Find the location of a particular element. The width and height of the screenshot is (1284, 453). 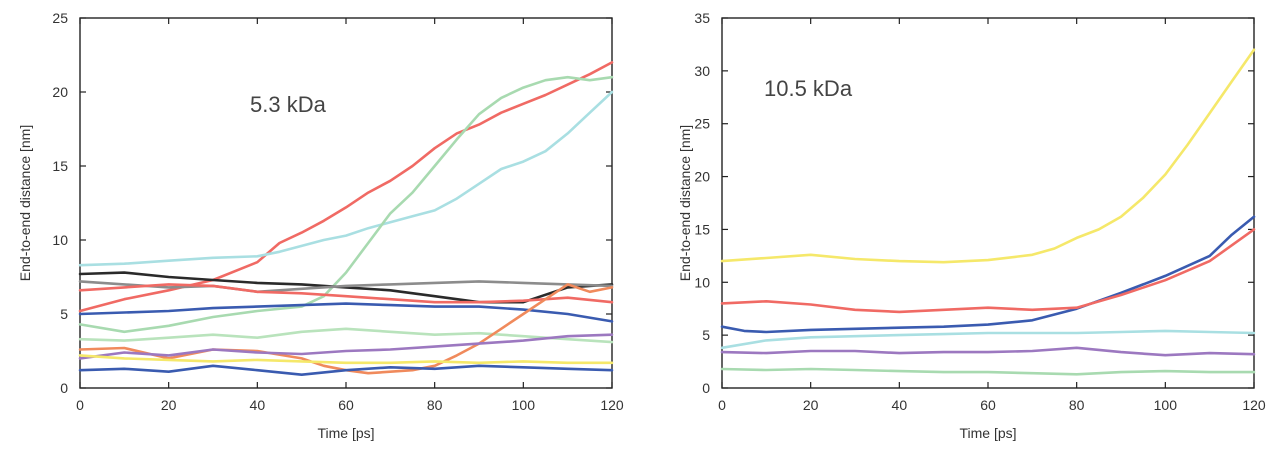

left-chart-y-tick-label: 0 is located at coordinates (64, 388).